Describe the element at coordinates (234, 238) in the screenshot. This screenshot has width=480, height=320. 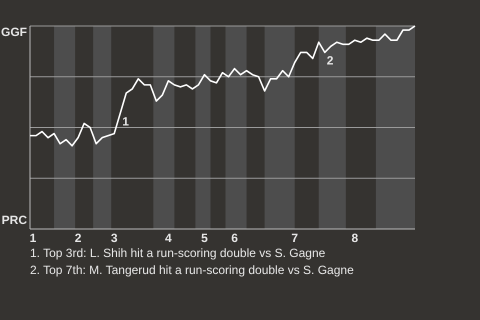
I see `x-tick-label: 6` at that location.